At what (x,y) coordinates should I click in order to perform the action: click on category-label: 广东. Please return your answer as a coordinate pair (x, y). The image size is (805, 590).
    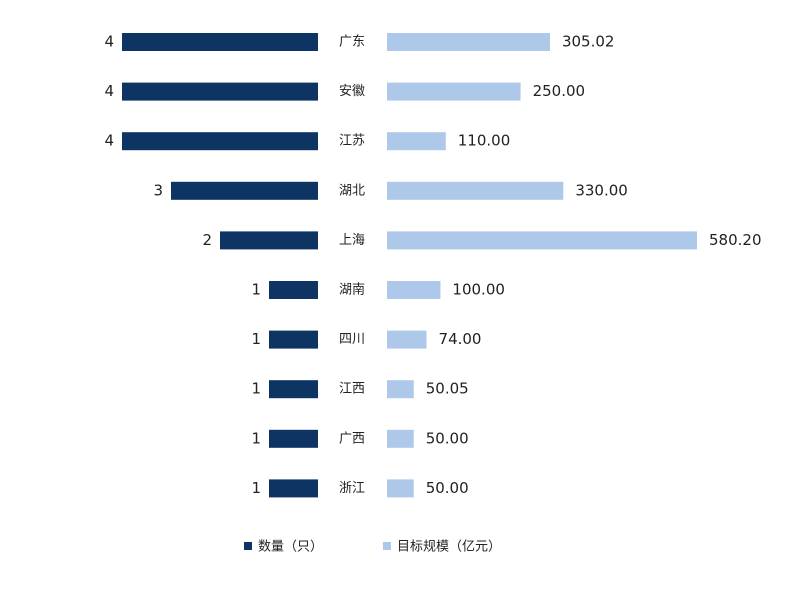
    Looking at the image, I should click on (352, 42).